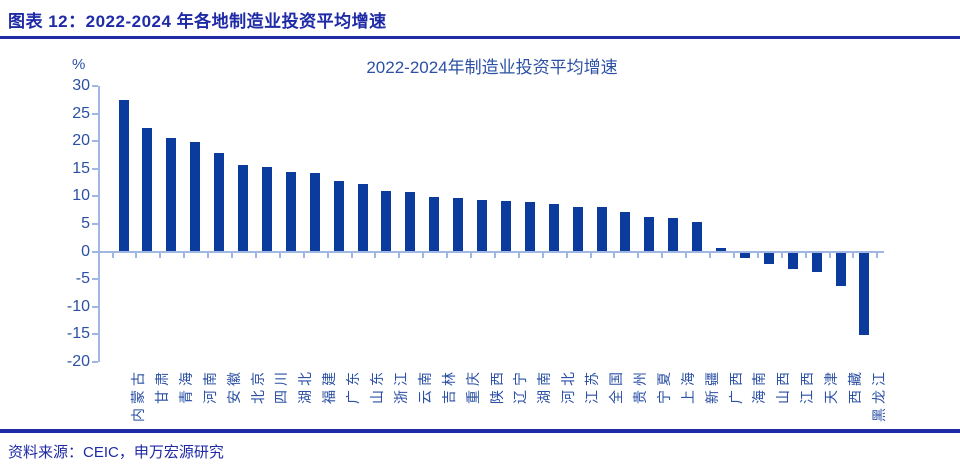 The height and width of the screenshot is (473, 960). Describe the element at coordinates (197, 21) in the screenshot. I see `figure-caption: 图表 12：2022-2024 年各地制造业投资平均增速` at that location.